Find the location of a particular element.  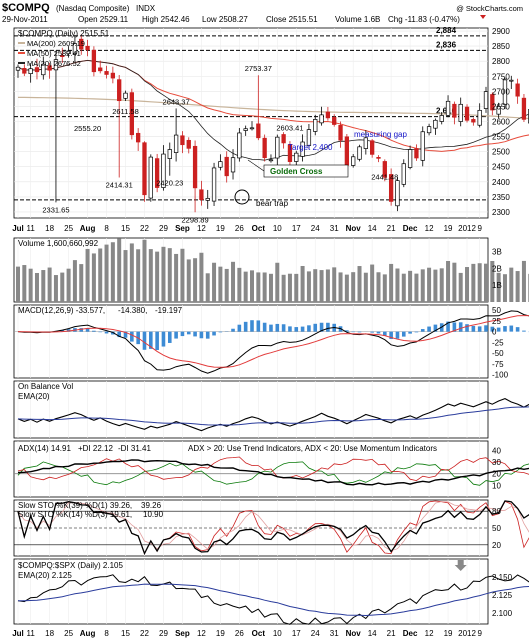

obv-chart is located at coordinates (273, 414).